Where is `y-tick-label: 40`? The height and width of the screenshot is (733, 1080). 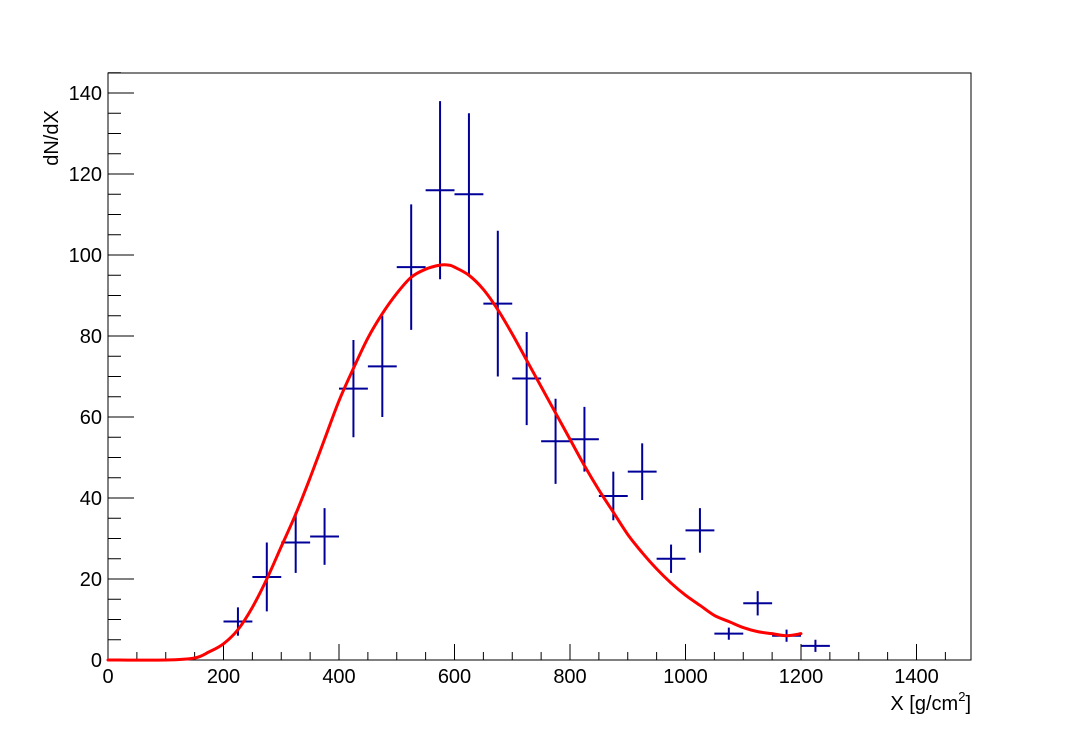
y-tick-label: 40 is located at coordinates (91, 499).